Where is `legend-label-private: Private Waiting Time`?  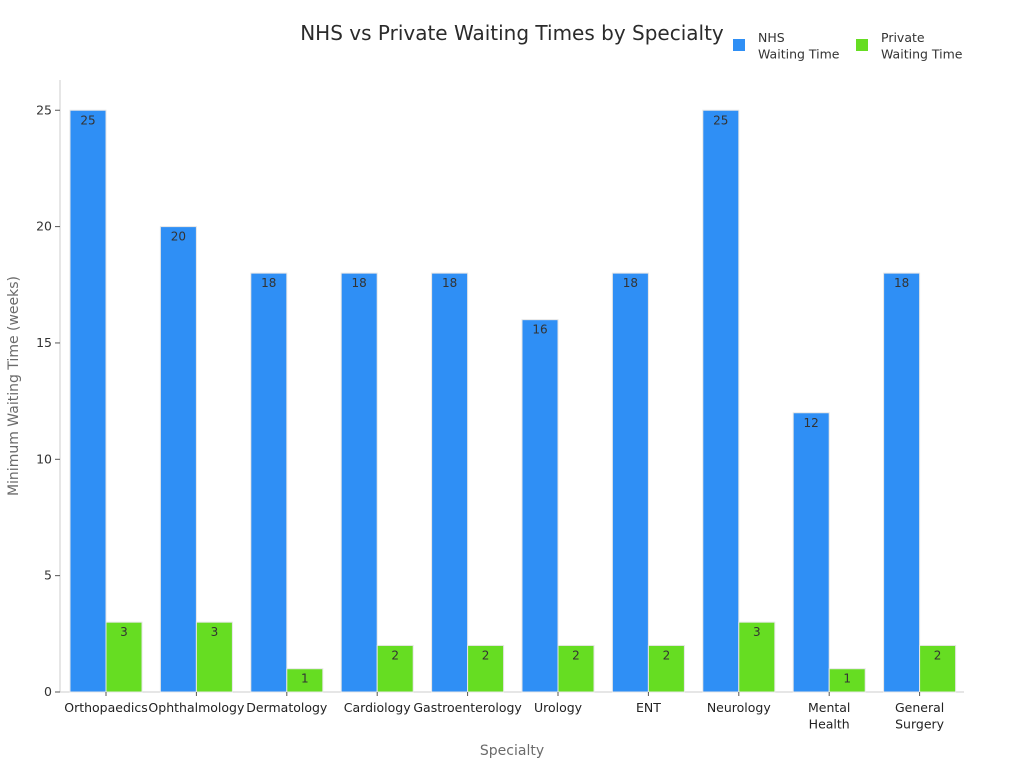 legend-label-private: Private Waiting Time is located at coordinates (922, 45).